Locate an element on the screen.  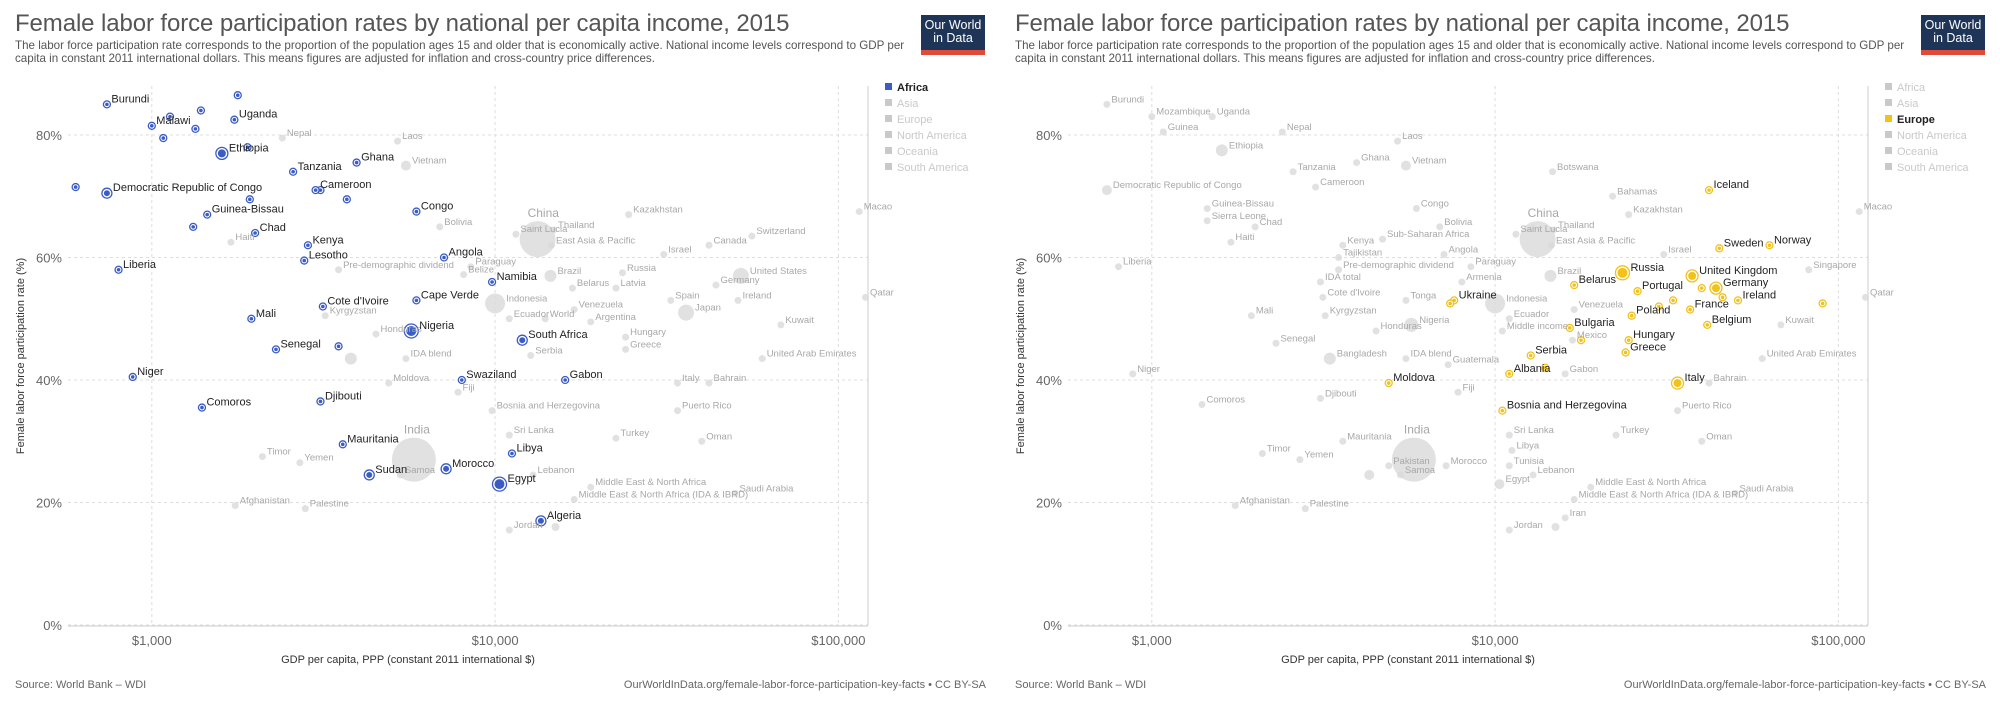
point-label: United States is located at coordinates (778, 271).